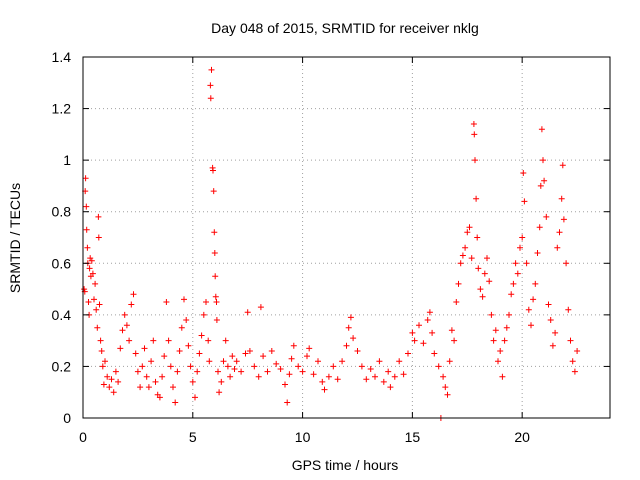  I want to click on x-tick-label: 20, so click(522, 437).